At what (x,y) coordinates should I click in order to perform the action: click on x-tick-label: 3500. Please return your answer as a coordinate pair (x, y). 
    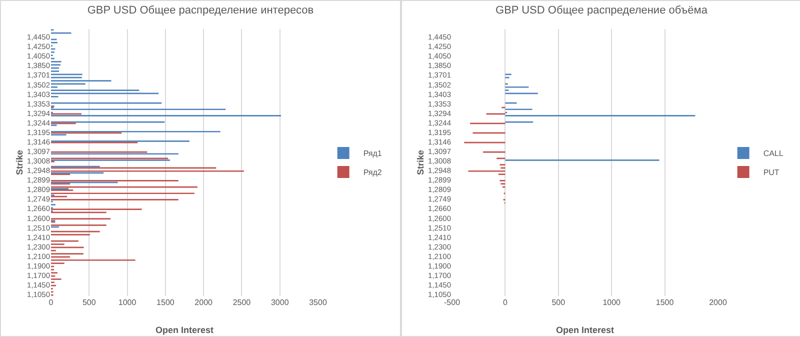
    Looking at the image, I should click on (318, 302).